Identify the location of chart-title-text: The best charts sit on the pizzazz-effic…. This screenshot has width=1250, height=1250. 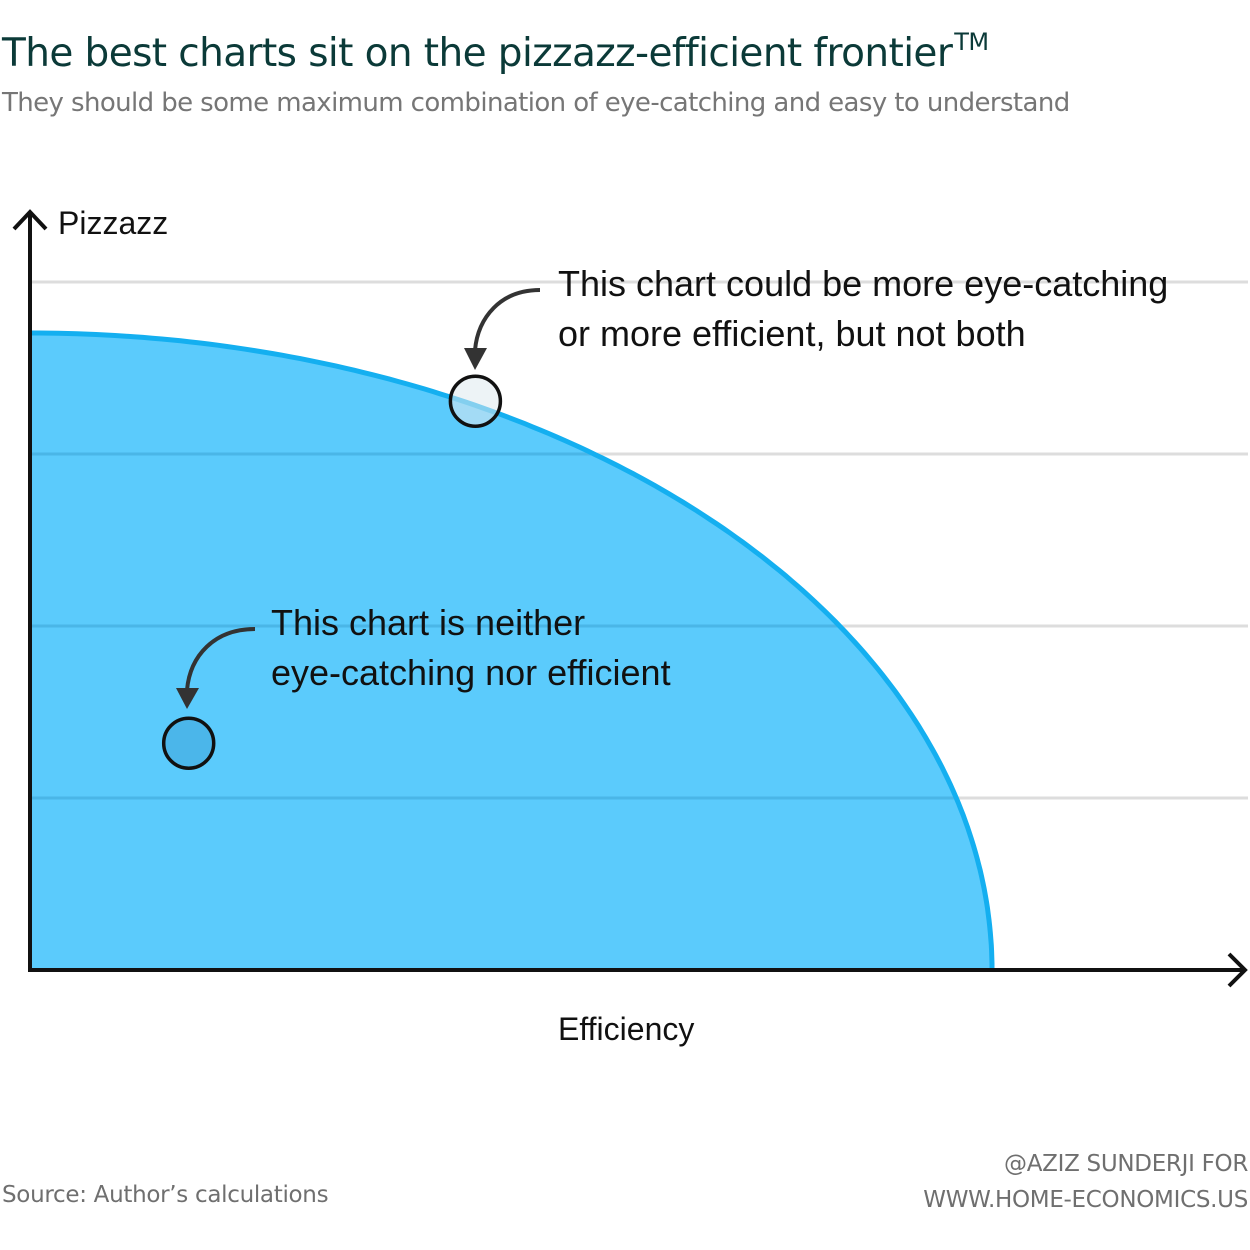
(477, 53).